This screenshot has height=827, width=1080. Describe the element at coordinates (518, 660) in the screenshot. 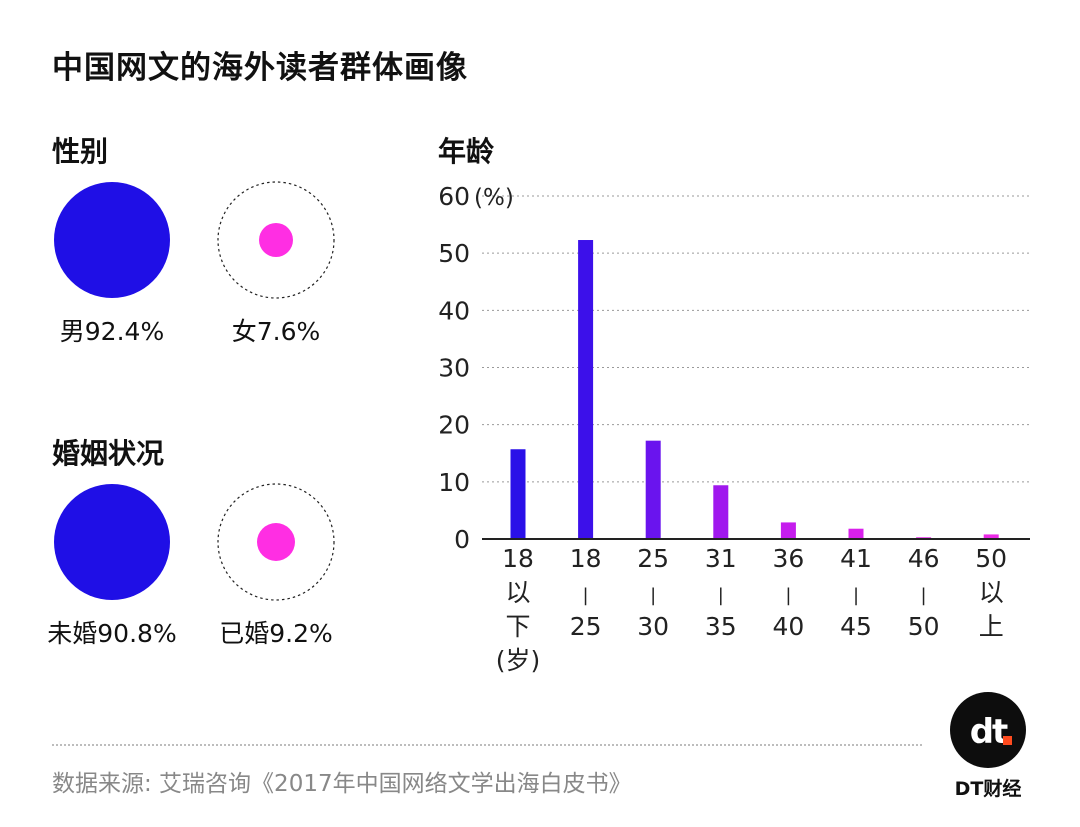

I see `x-tick-label: (岁)` at that location.